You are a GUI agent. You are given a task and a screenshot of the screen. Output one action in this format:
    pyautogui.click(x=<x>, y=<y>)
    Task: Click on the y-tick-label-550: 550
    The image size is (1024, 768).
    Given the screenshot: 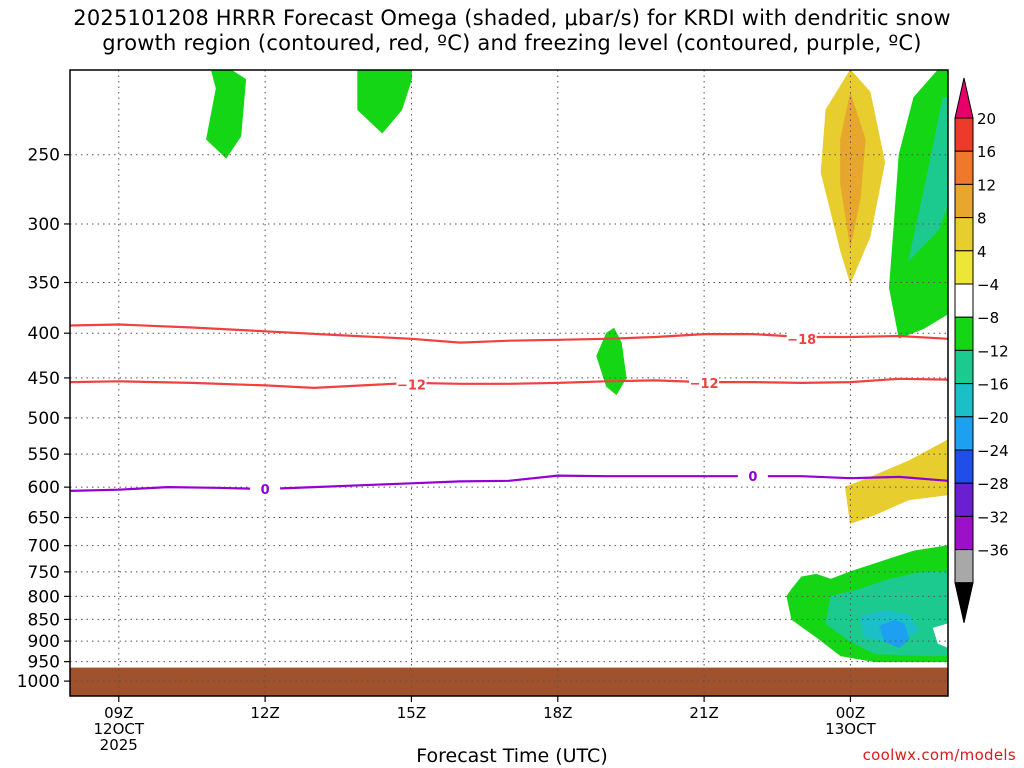 What is the action you would take?
    pyautogui.click(x=44, y=455)
    